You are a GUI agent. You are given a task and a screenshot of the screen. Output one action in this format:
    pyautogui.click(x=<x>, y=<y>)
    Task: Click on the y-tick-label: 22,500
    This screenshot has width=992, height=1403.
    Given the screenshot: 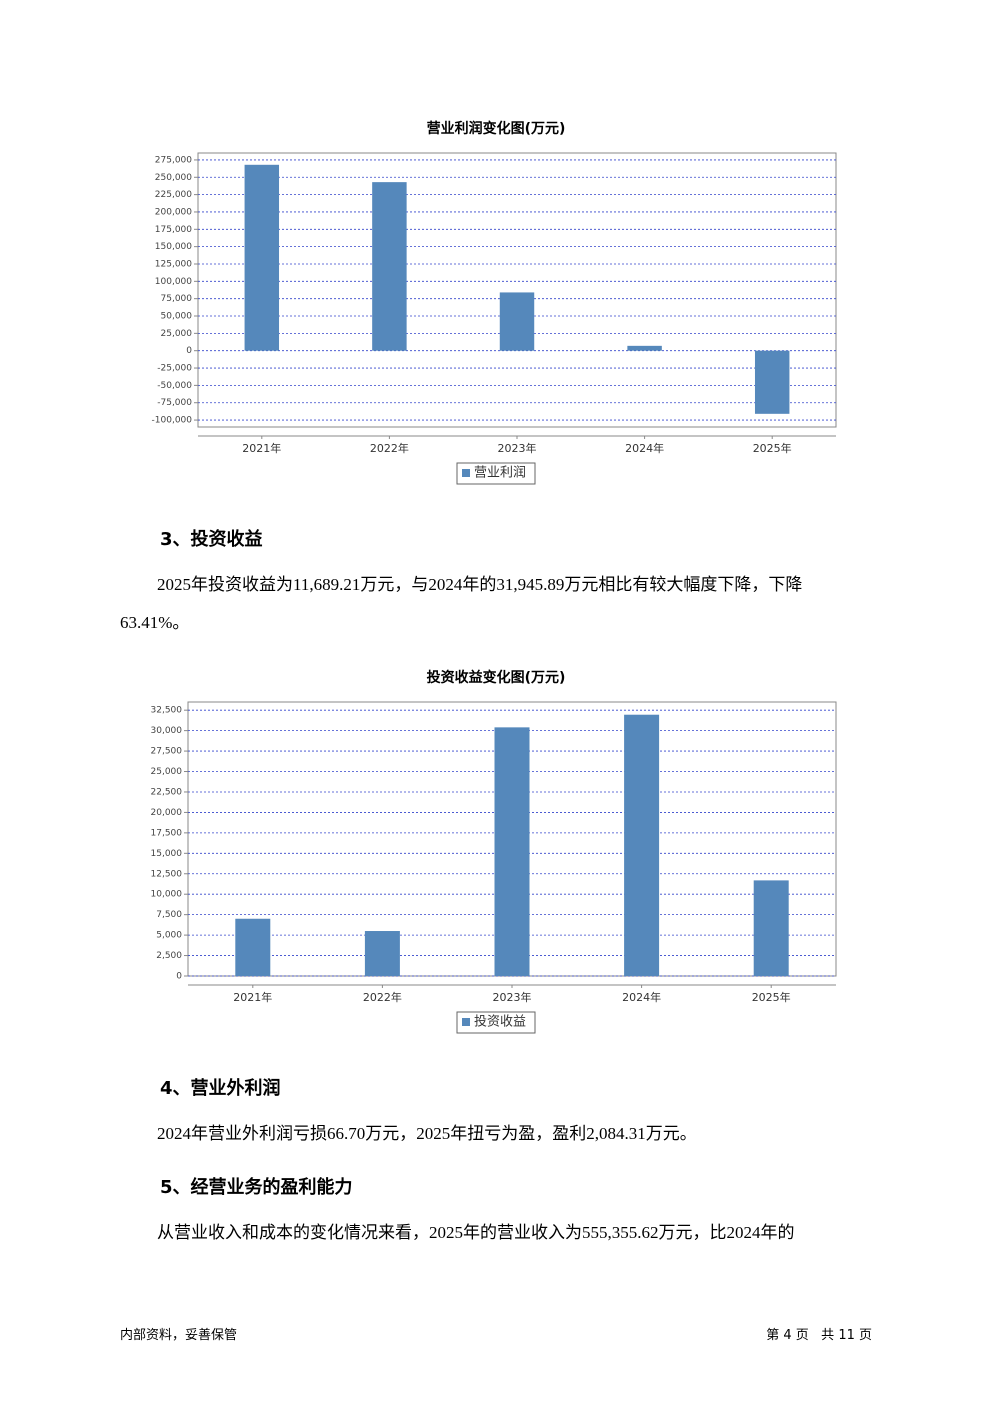 What is the action you would take?
    pyautogui.click(x=167, y=792)
    